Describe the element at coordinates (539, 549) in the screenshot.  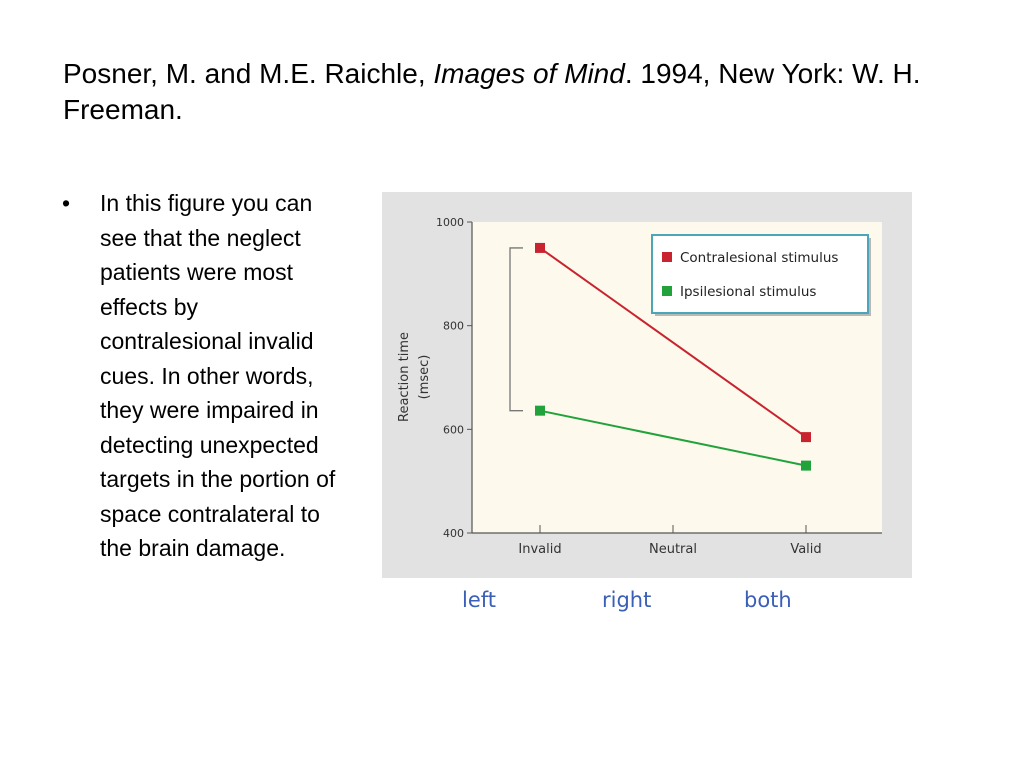
I see `x-tick-label: Invalid` at that location.